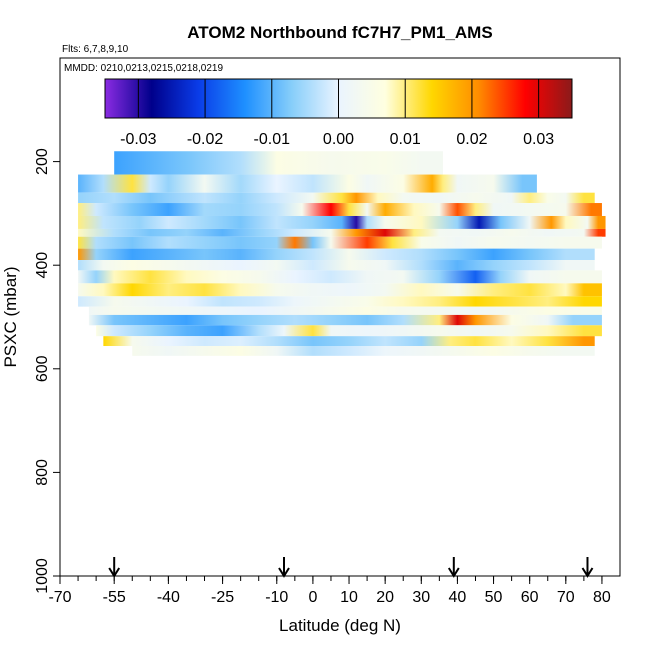 This screenshot has height=650, width=650. What do you see at coordinates (338, 98) in the screenshot?
I see `colorbar-tick-lines` at bounding box center [338, 98].